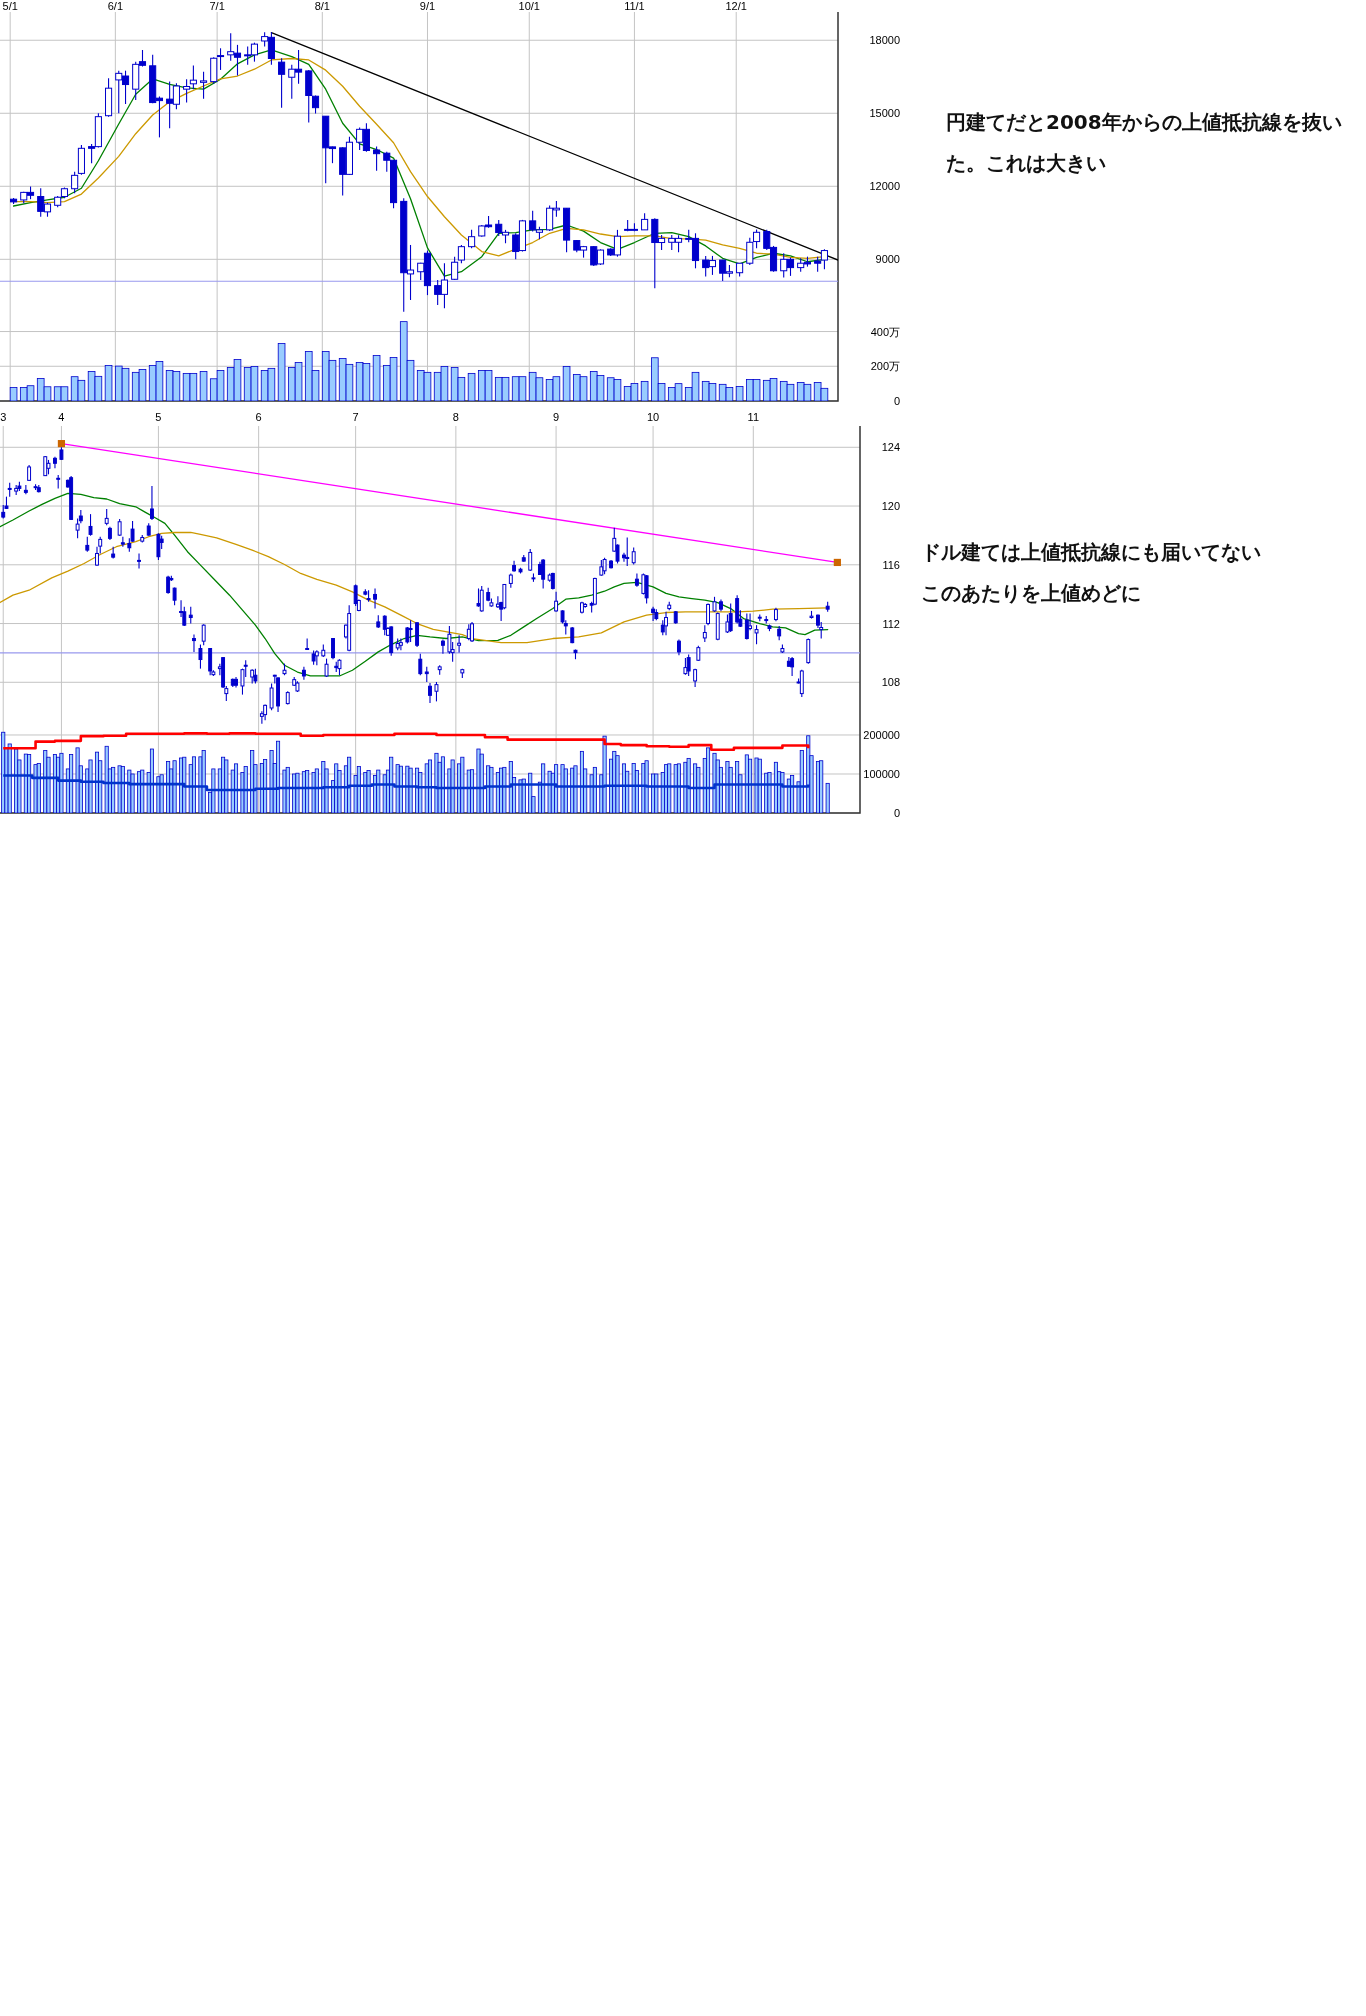 The width and height of the screenshot is (1366, 2016). What do you see at coordinates (158, 417) in the screenshot?
I see `x-tick-label: 5` at bounding box center [158, 417].